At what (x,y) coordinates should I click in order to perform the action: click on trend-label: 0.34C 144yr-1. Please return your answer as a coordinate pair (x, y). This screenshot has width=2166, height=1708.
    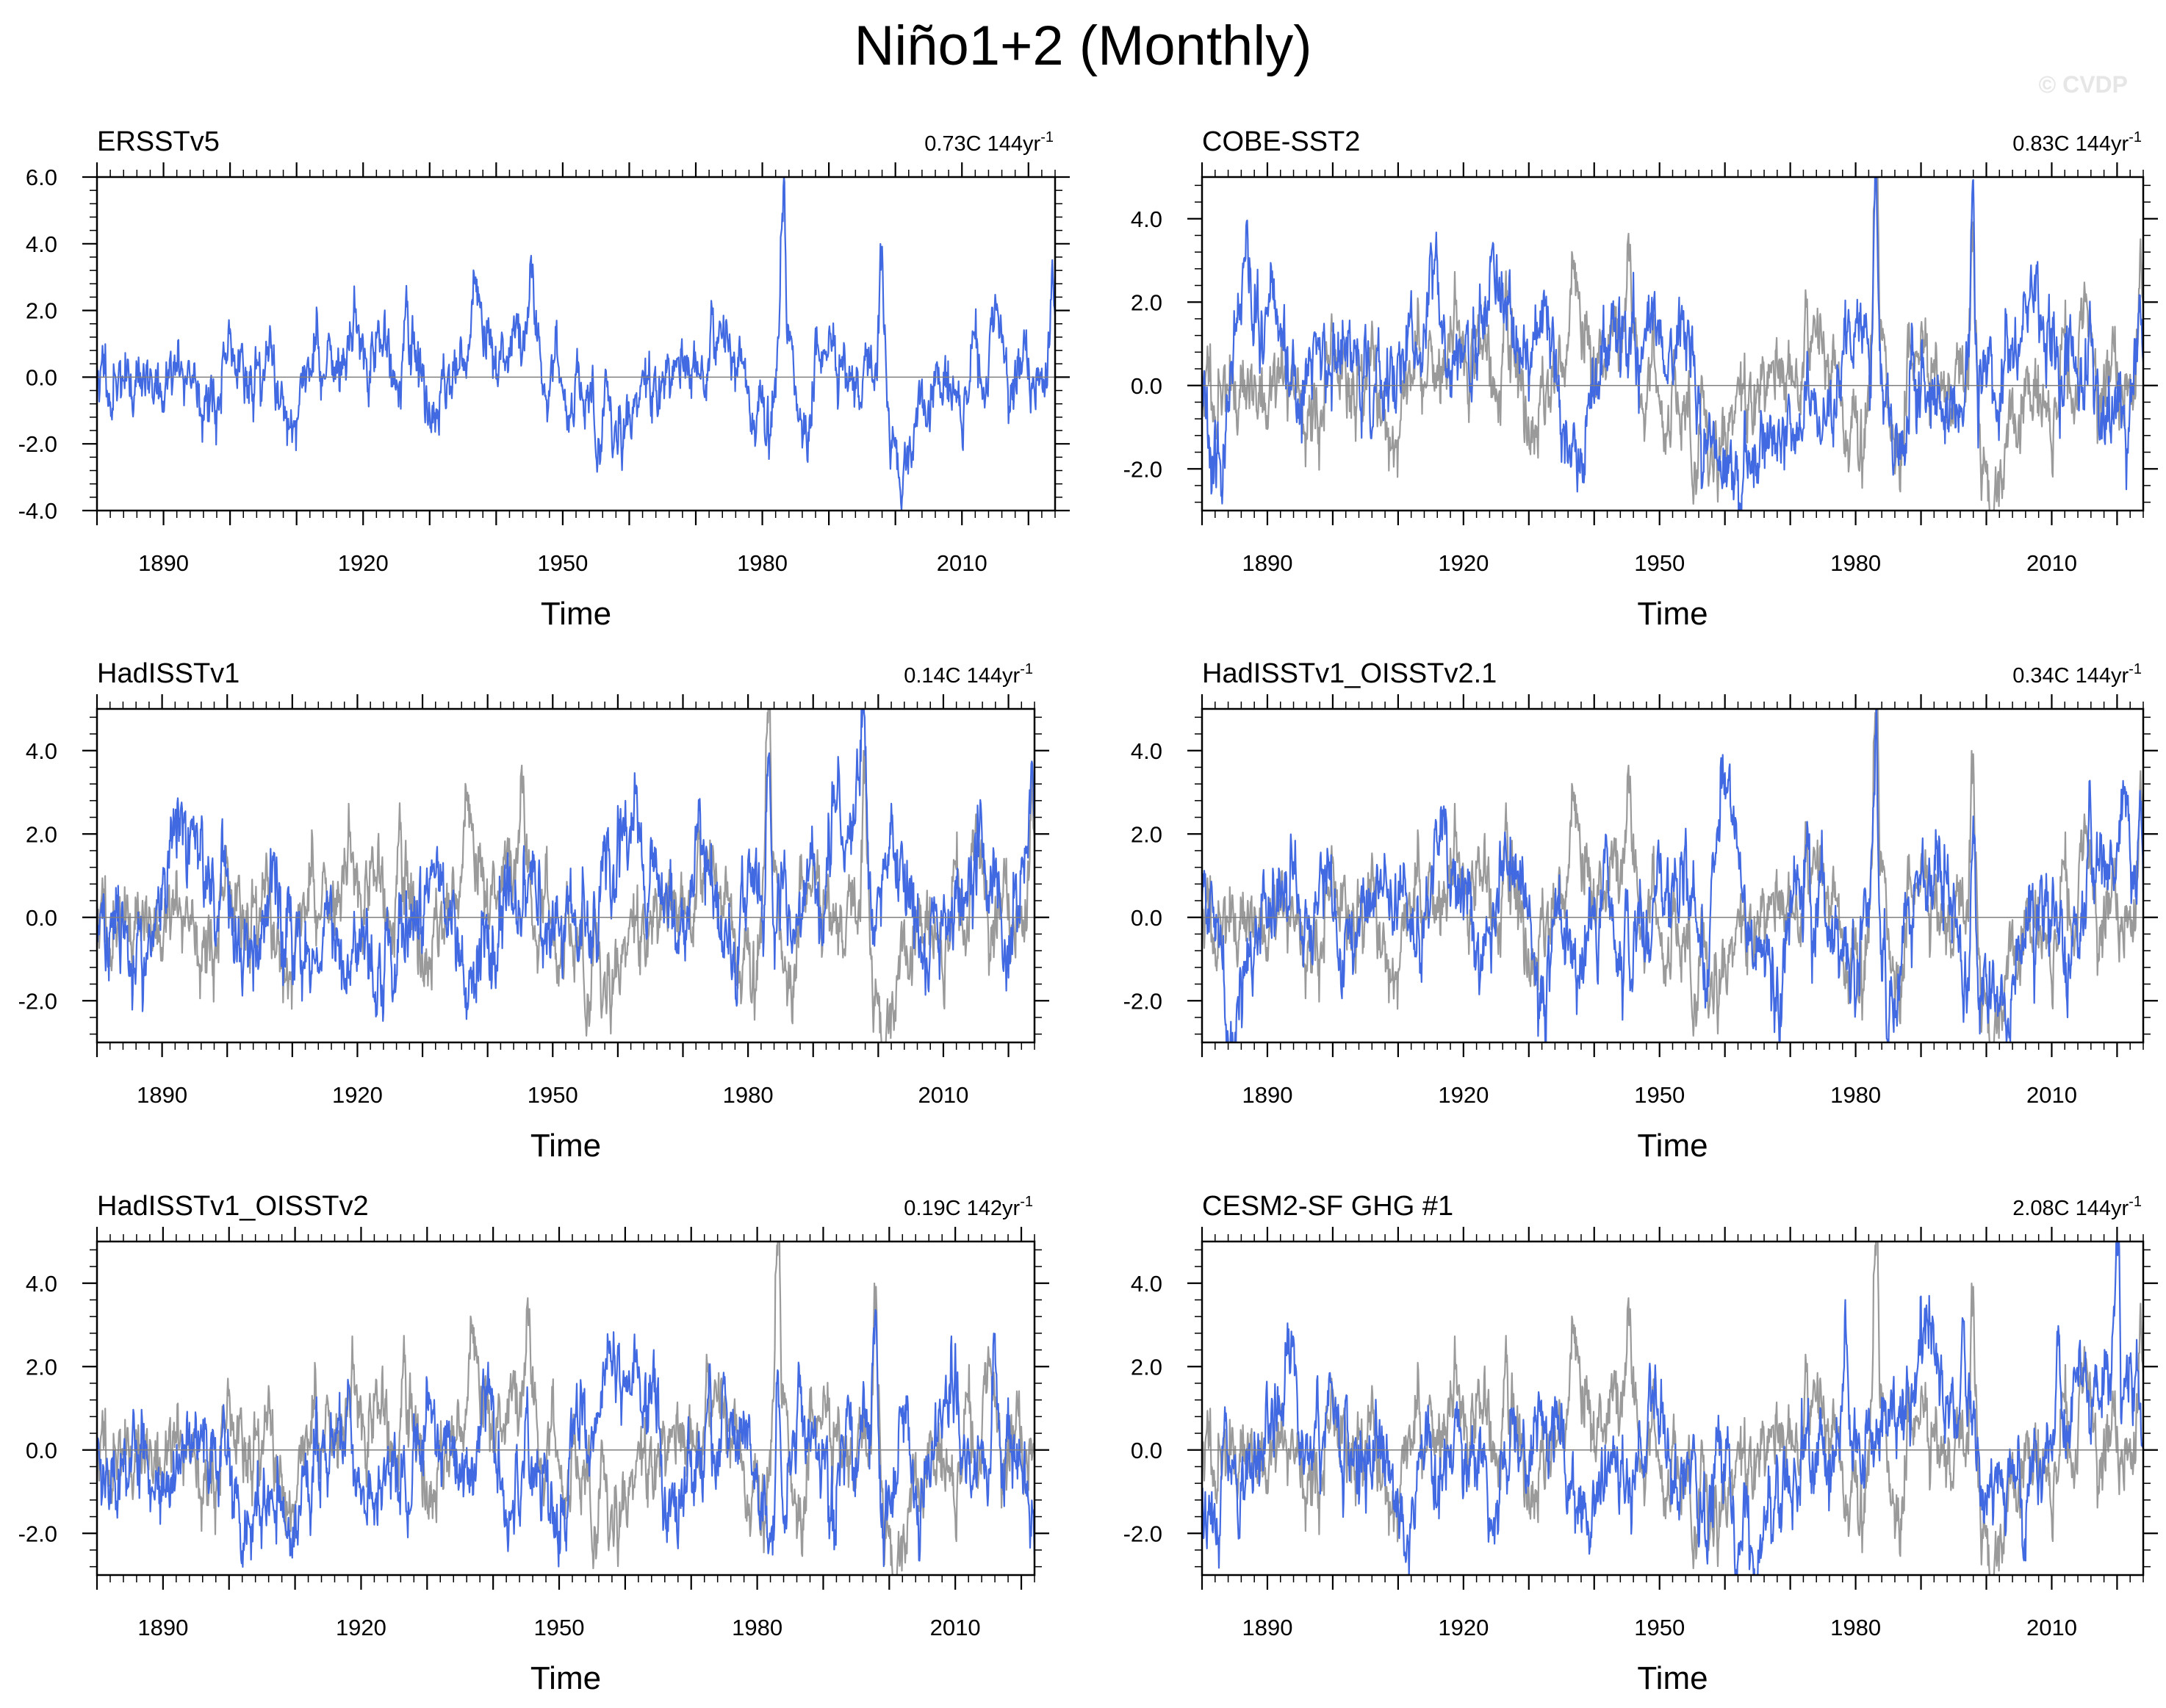
    Looking at the image, I should click on (2077, 674).